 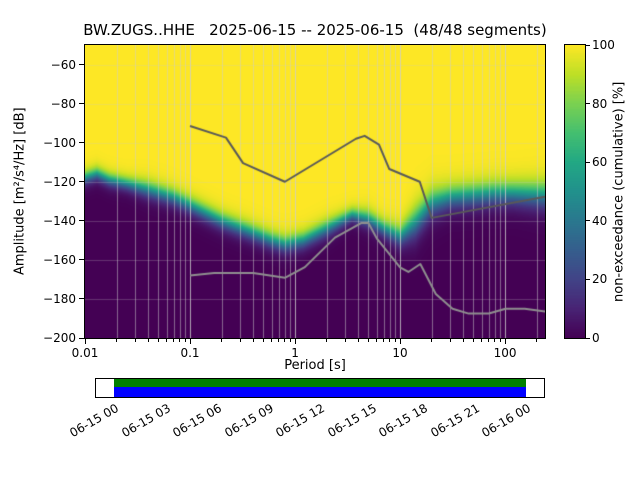 I want to click on y-tick-label: −60, so click(x=63, y=64).